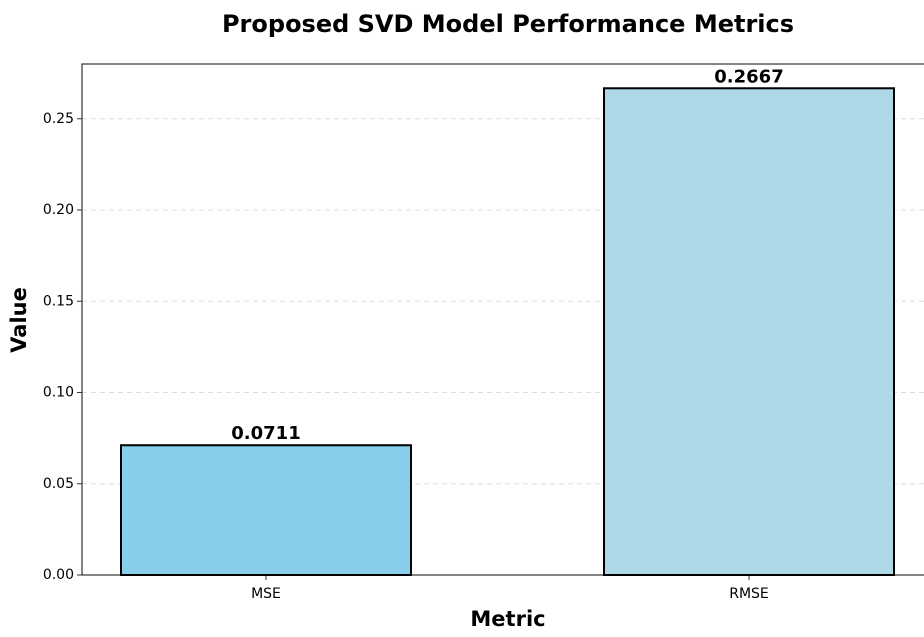 Image resolution: width=924 pixels, height=637 pixels. What do you see at coordinates (58, 393) in the screenshot?
I see `y-tick-label: 0.10` at bounding box center [58, 393].